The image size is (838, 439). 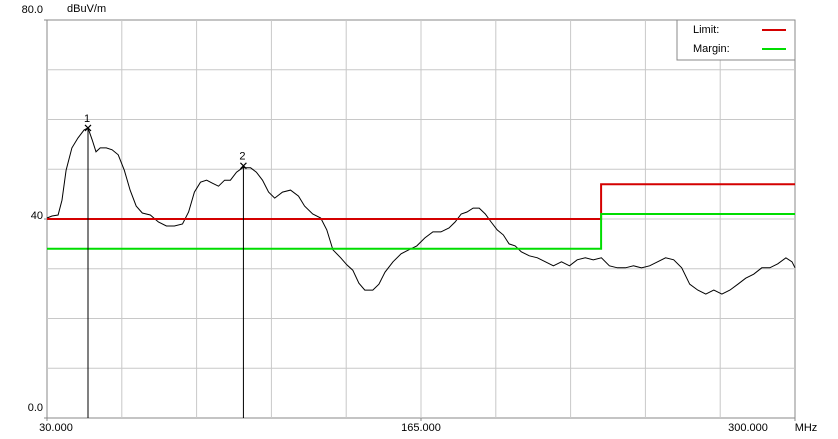 What do you see at coordinates (86, 9) in the screenshot?
I see `y-unit: dBuV/m` at bounding box center [86, 9].